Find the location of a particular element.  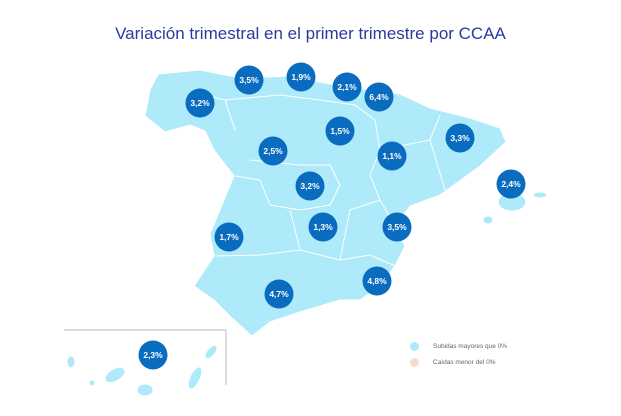

canary-inset-frame is located at coordinates (145, 357).